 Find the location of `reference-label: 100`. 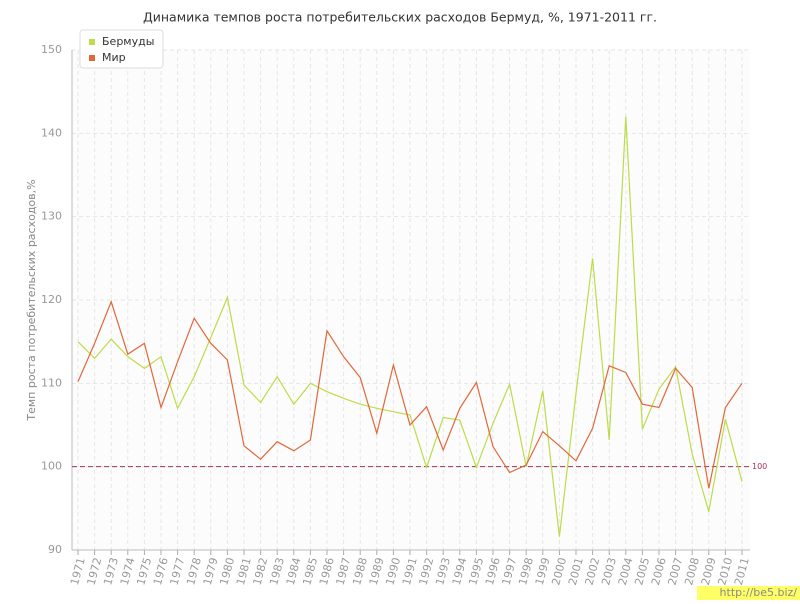

reference-label: 100 is located at coordinates (759, 466).